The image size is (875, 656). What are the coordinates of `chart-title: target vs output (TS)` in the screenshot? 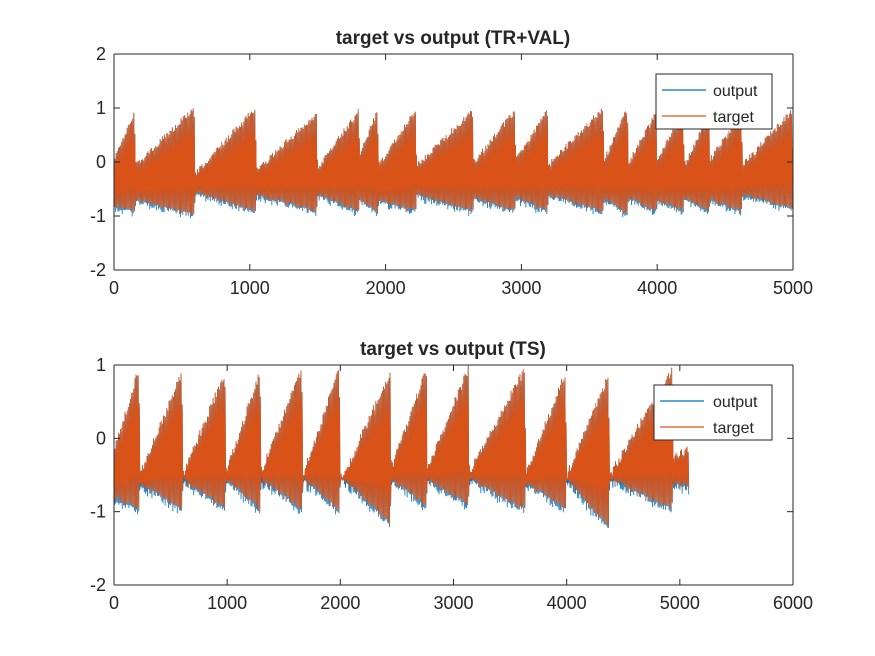 It's located at (453, 349).